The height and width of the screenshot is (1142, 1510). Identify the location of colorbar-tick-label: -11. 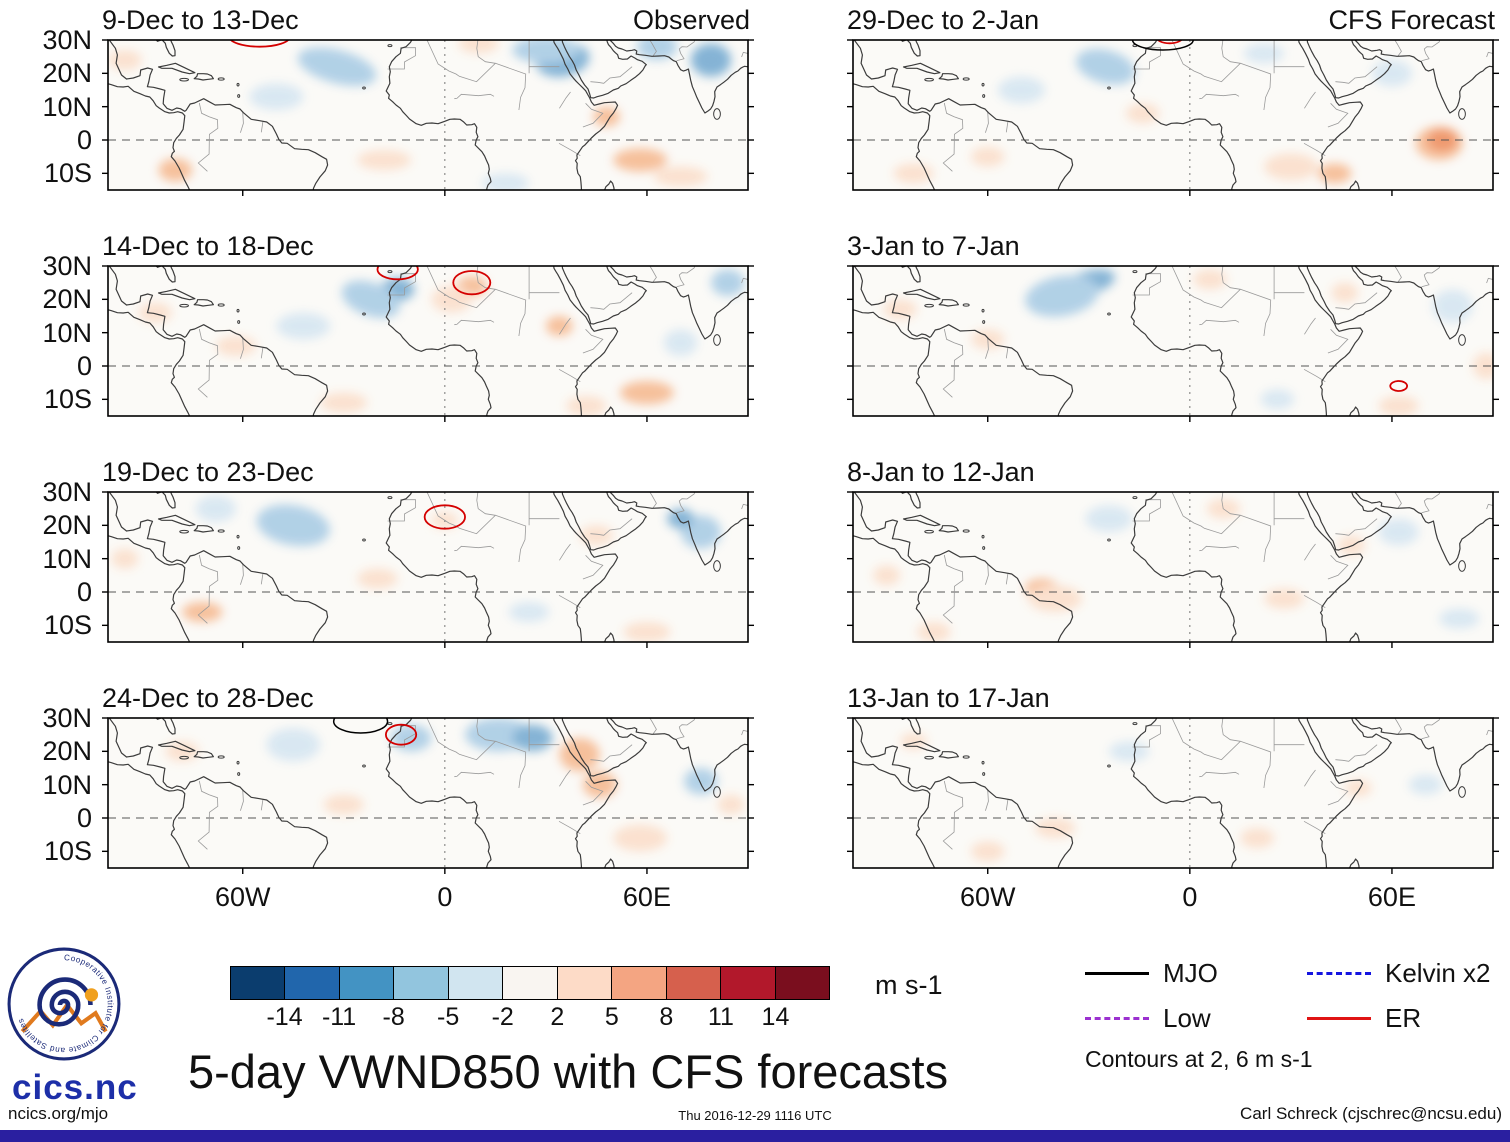
(339, 1017).